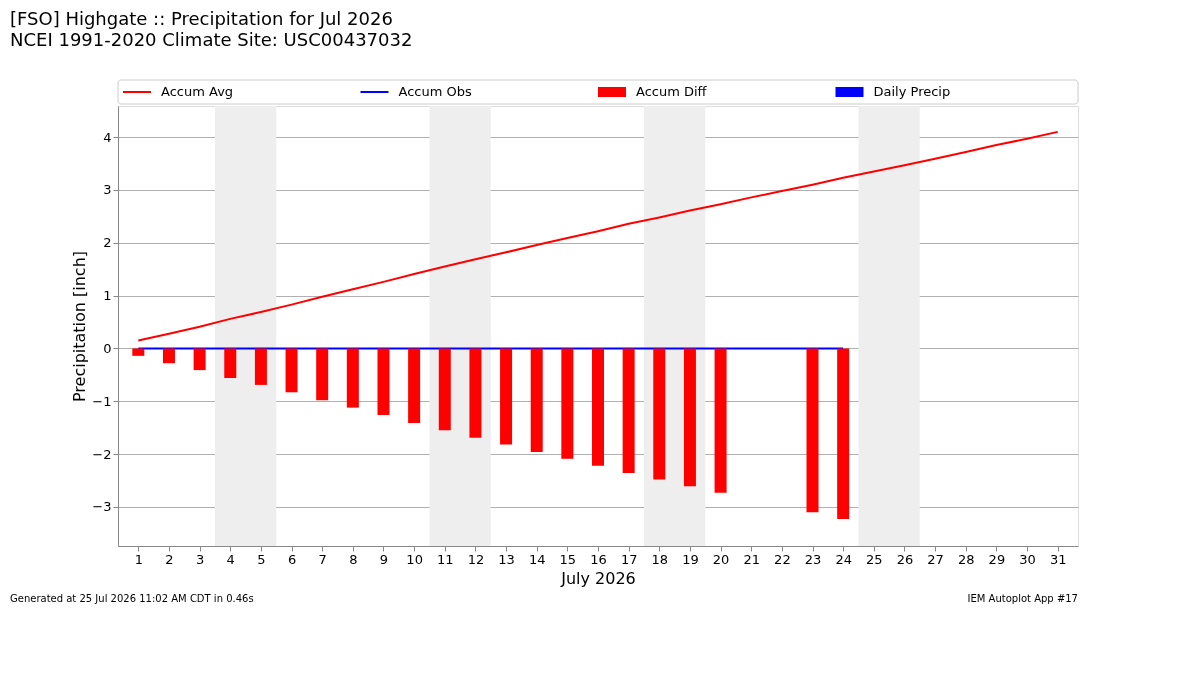  I want to click on x-tick-label: 13, so click(506, 559).